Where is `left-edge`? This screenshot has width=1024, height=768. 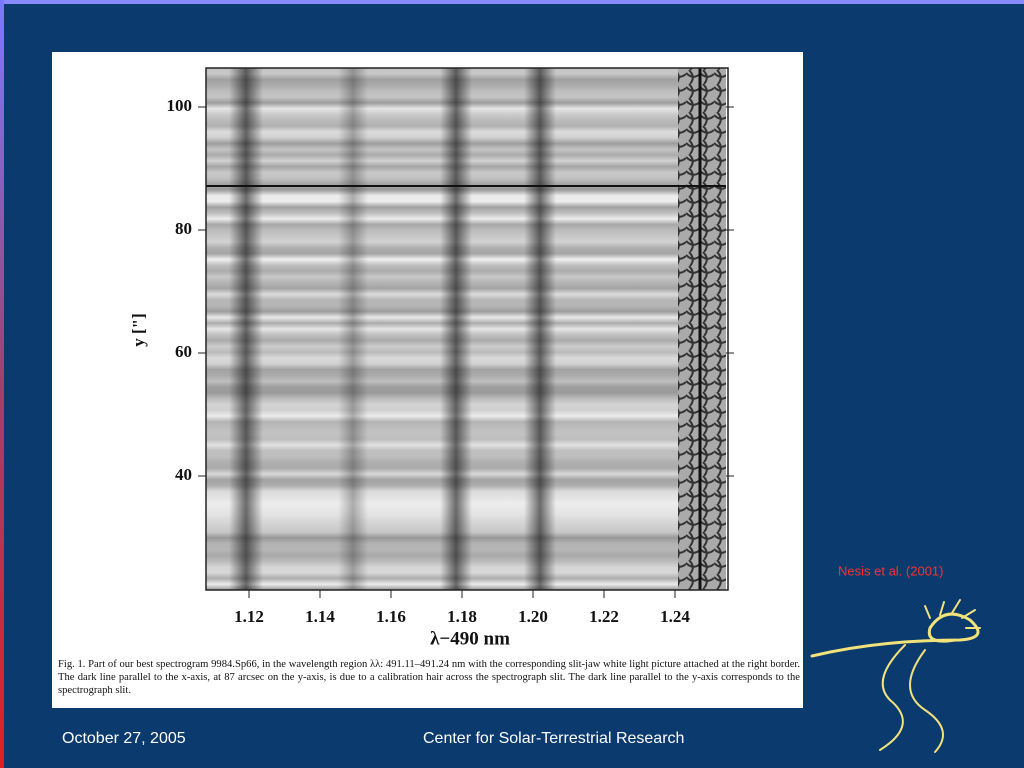 left-edge is located at coordinates (2, 384).